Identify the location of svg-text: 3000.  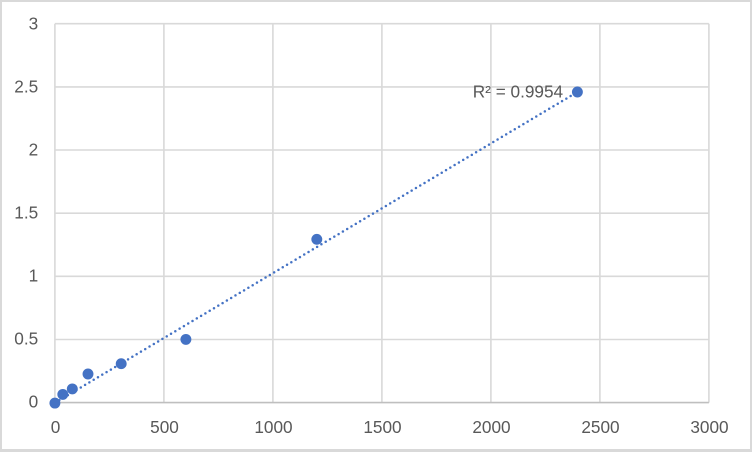
(709, 427).